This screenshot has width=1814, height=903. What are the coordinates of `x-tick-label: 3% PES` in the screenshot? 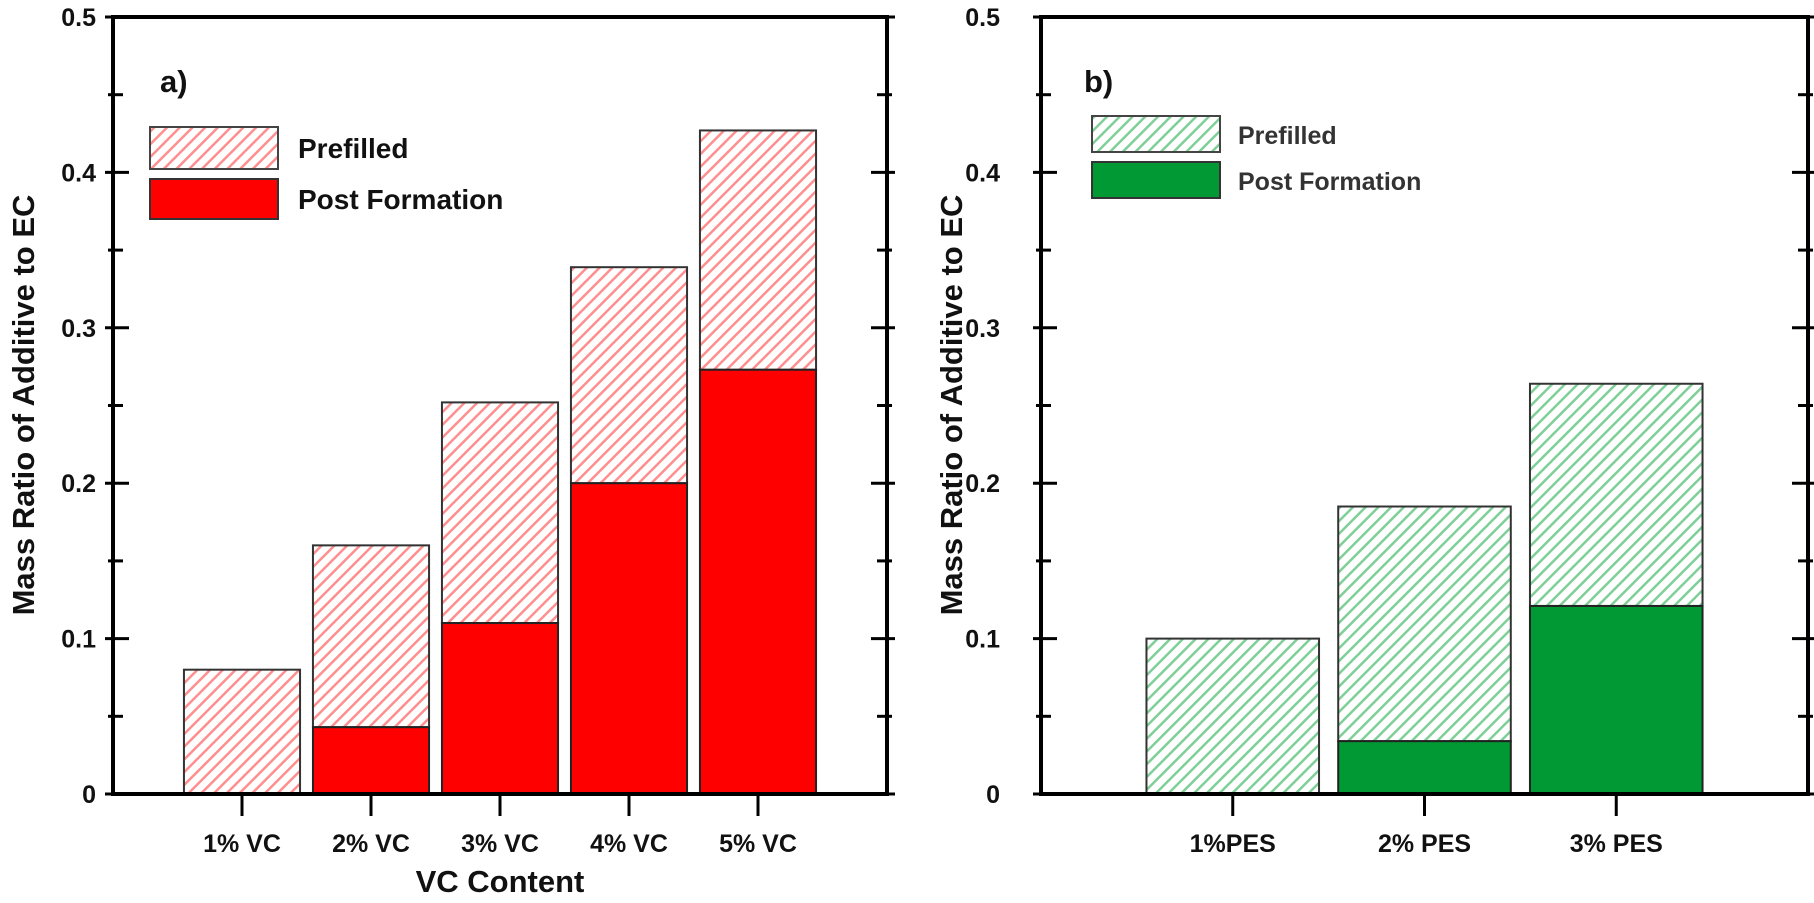 It's located at (1616, 844).